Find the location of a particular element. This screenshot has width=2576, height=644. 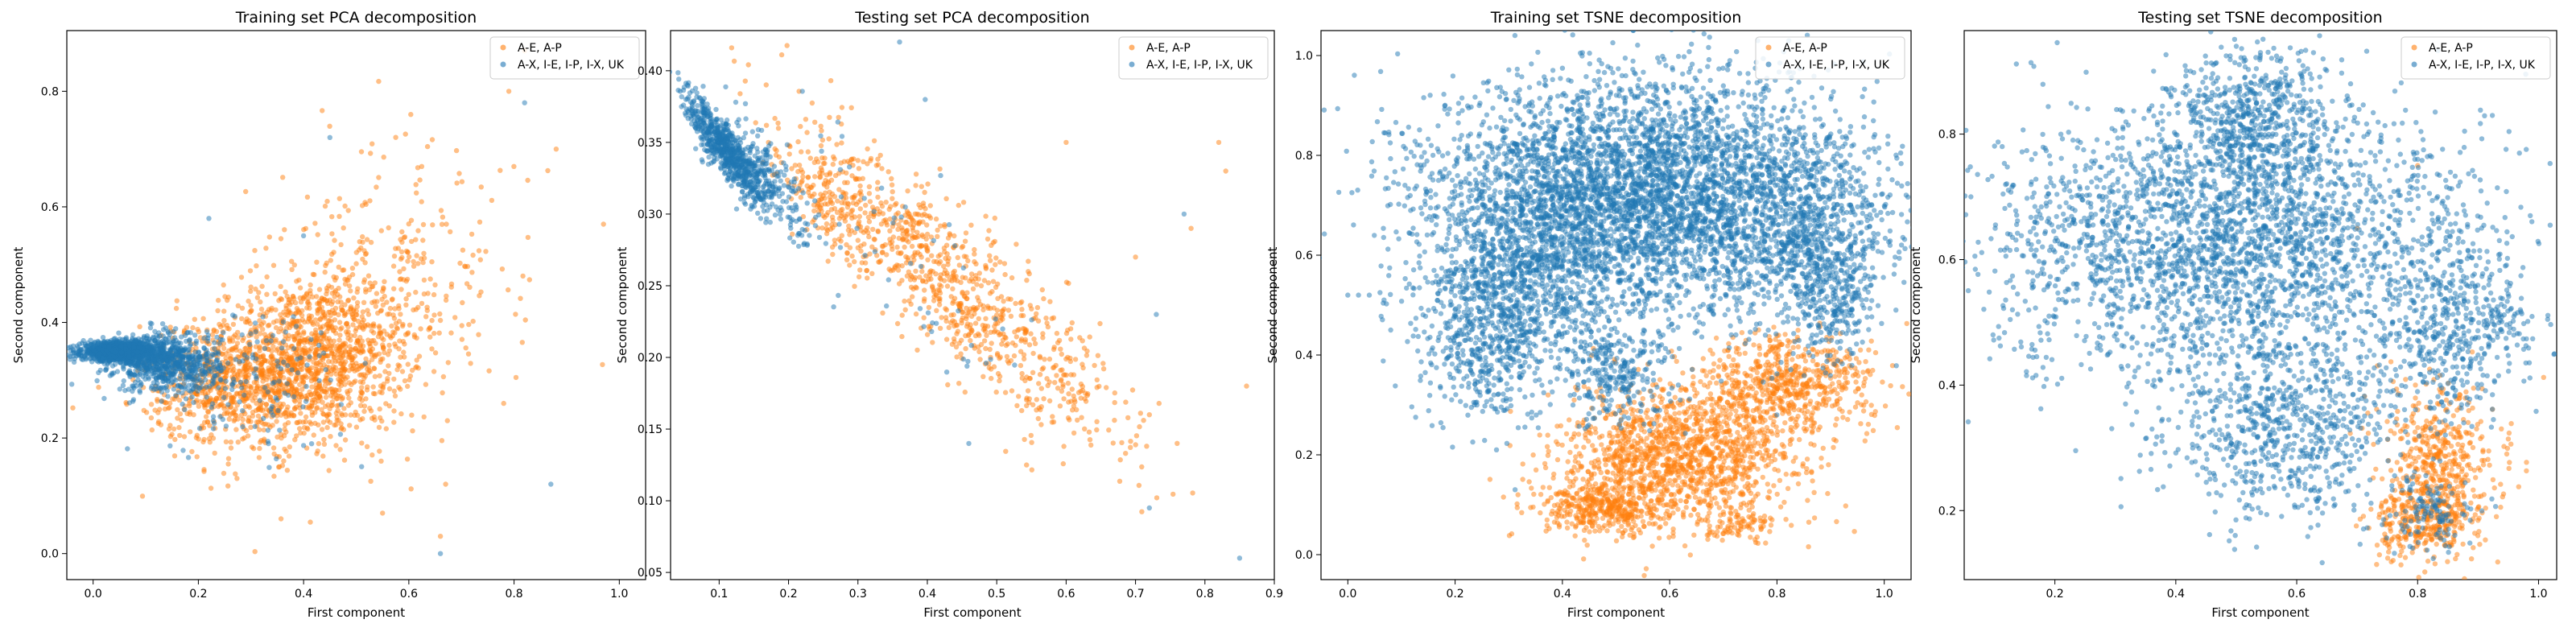

y-axis-label: Second component is located at coordinates (18, 304).